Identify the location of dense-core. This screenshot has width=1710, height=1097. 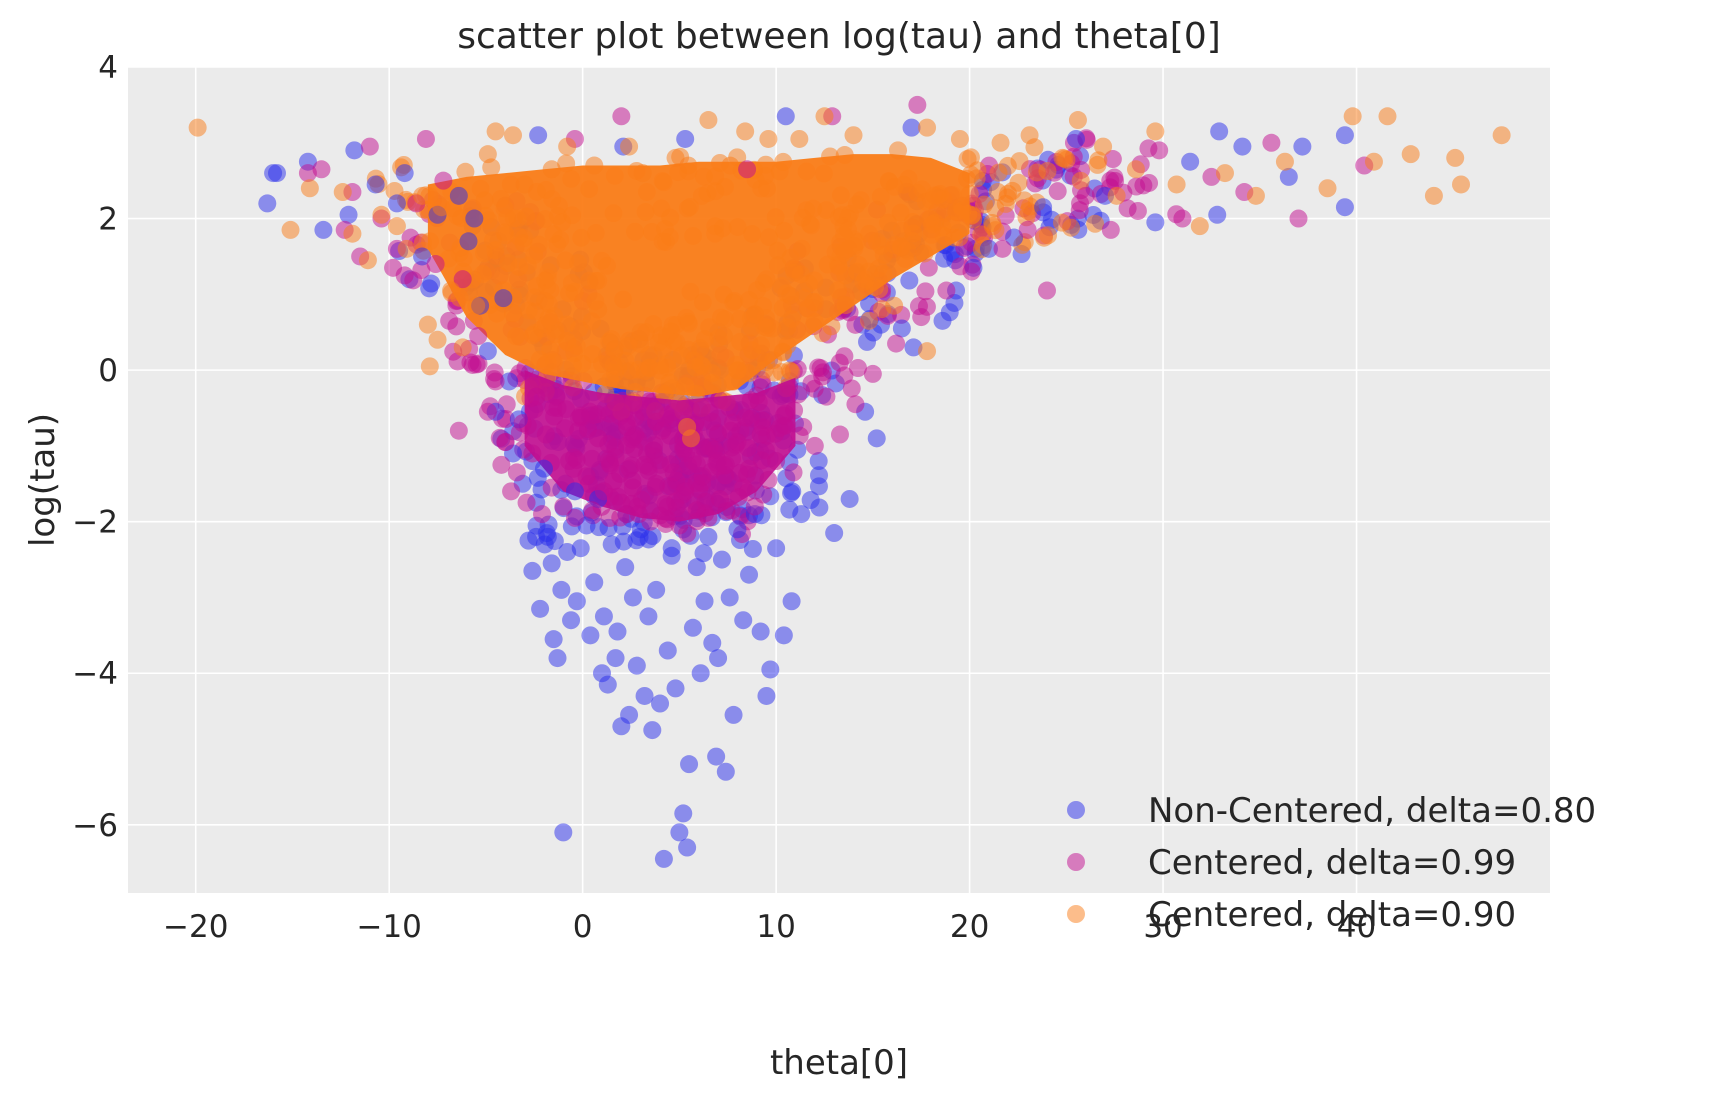
(698, 338).